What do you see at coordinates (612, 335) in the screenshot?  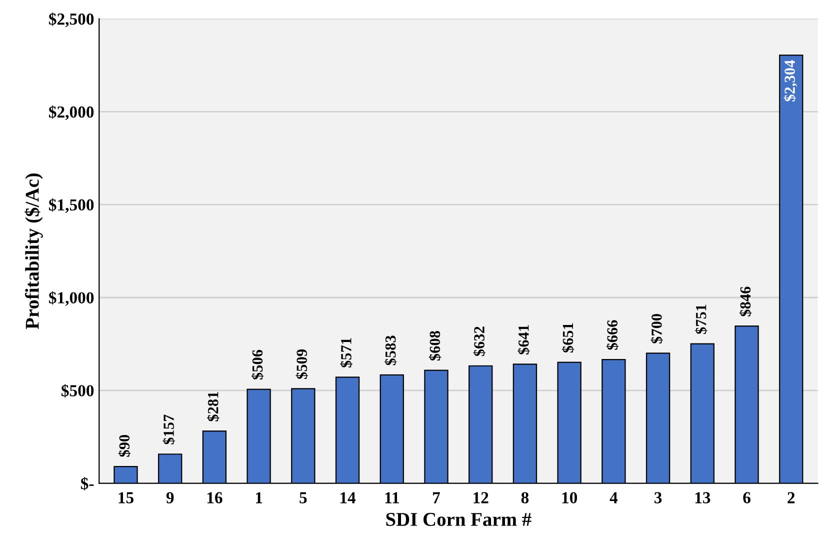 I see `data-label: $666` at bounding box center [612, 335].